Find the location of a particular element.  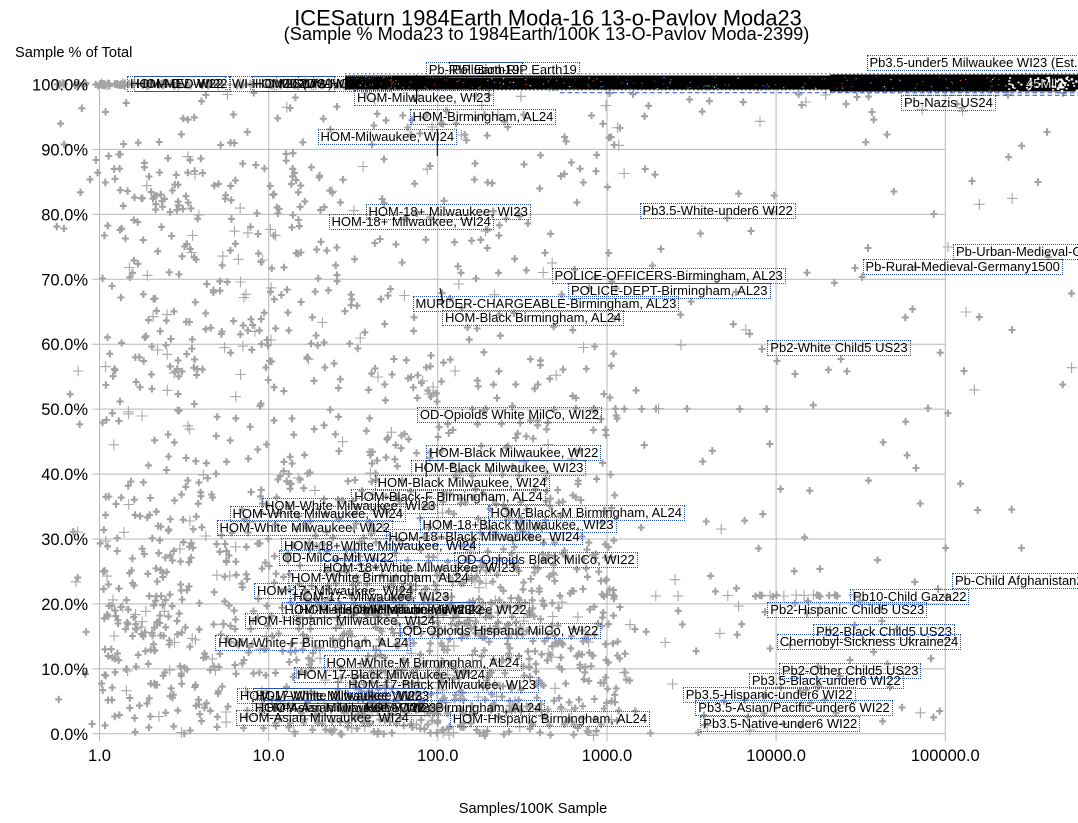

svg-text: 100.0 is located at coordinates (437, 756).